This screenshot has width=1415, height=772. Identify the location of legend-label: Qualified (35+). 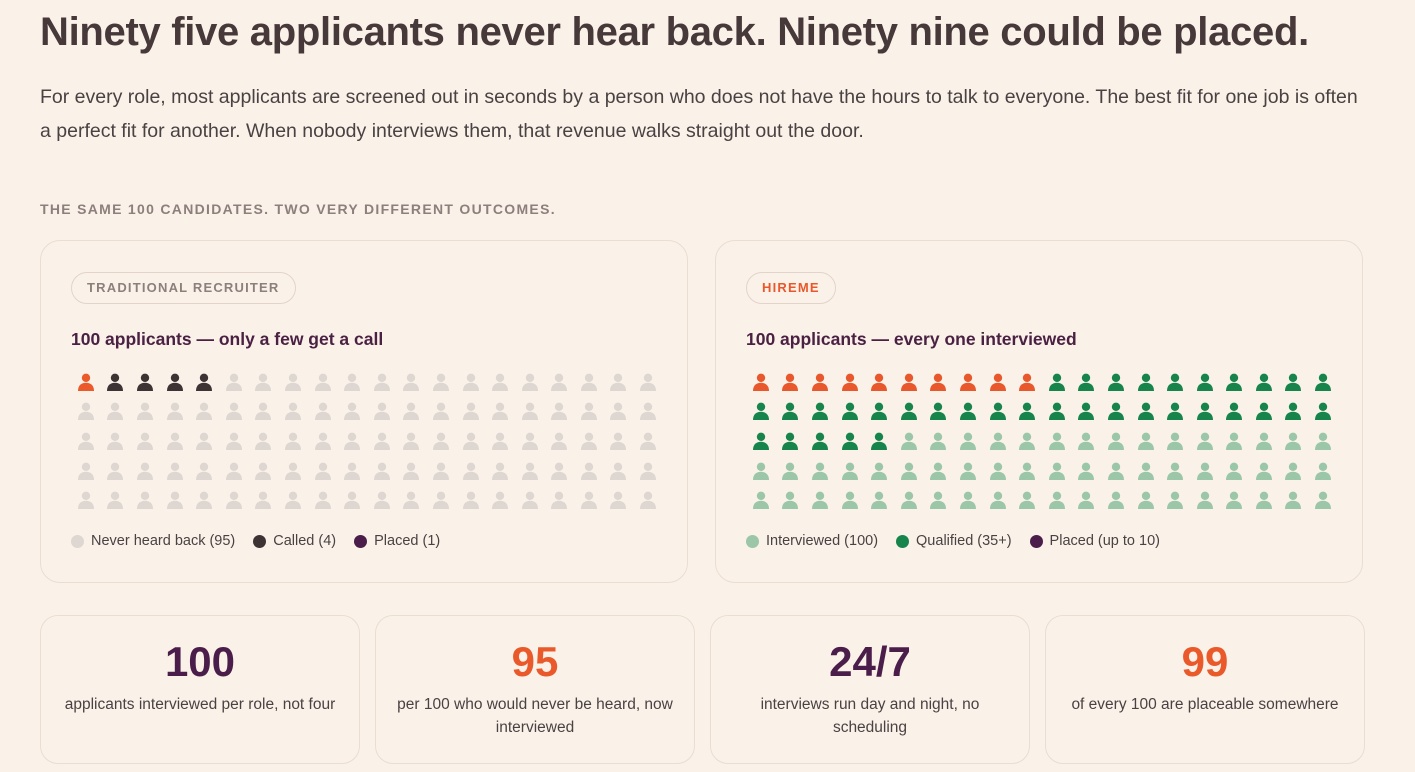
(964, 541).